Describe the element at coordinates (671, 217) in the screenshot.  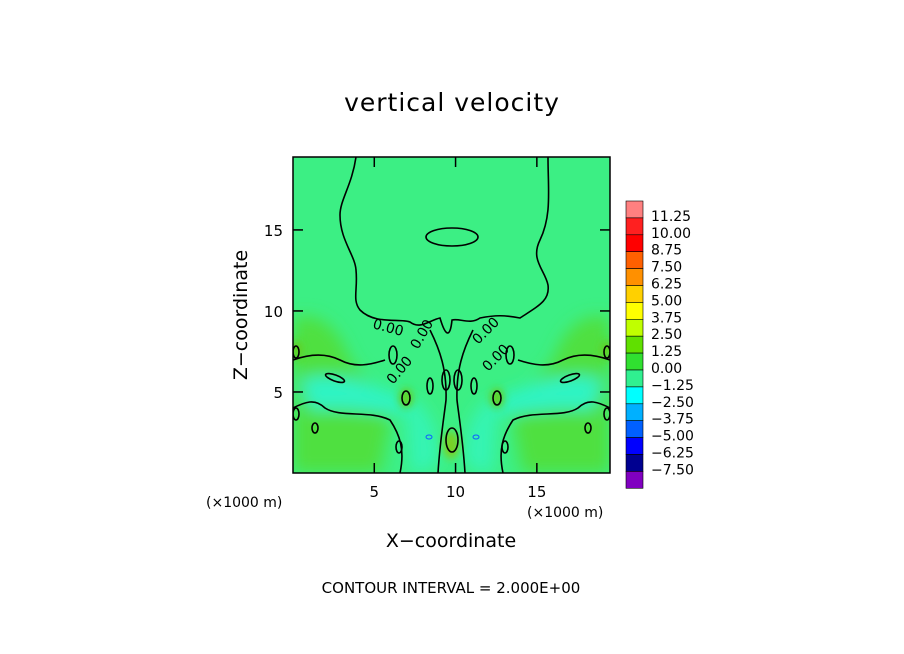
I see `colorbar-label: 11.25` at that location.